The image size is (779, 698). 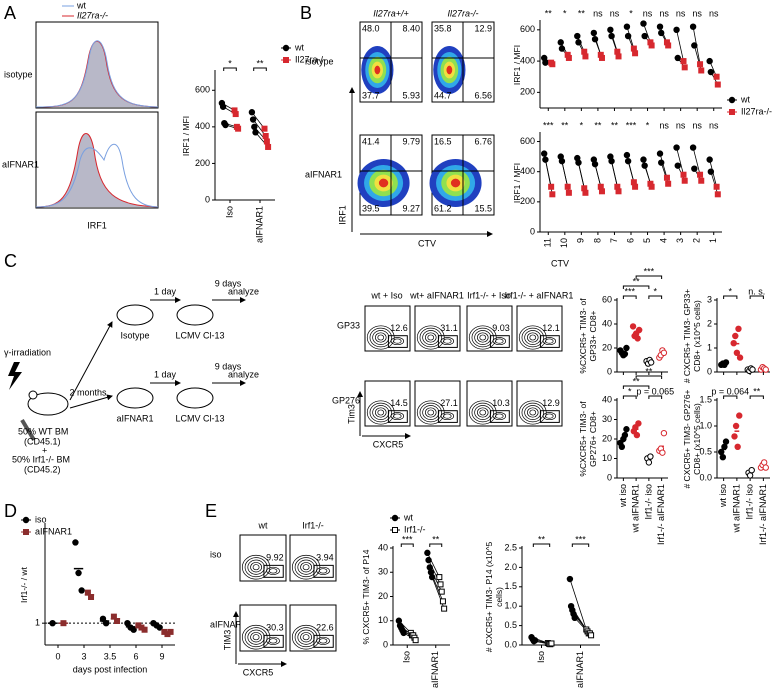 I want to click on significance: p = 0.064, so click(x=730, y=391).